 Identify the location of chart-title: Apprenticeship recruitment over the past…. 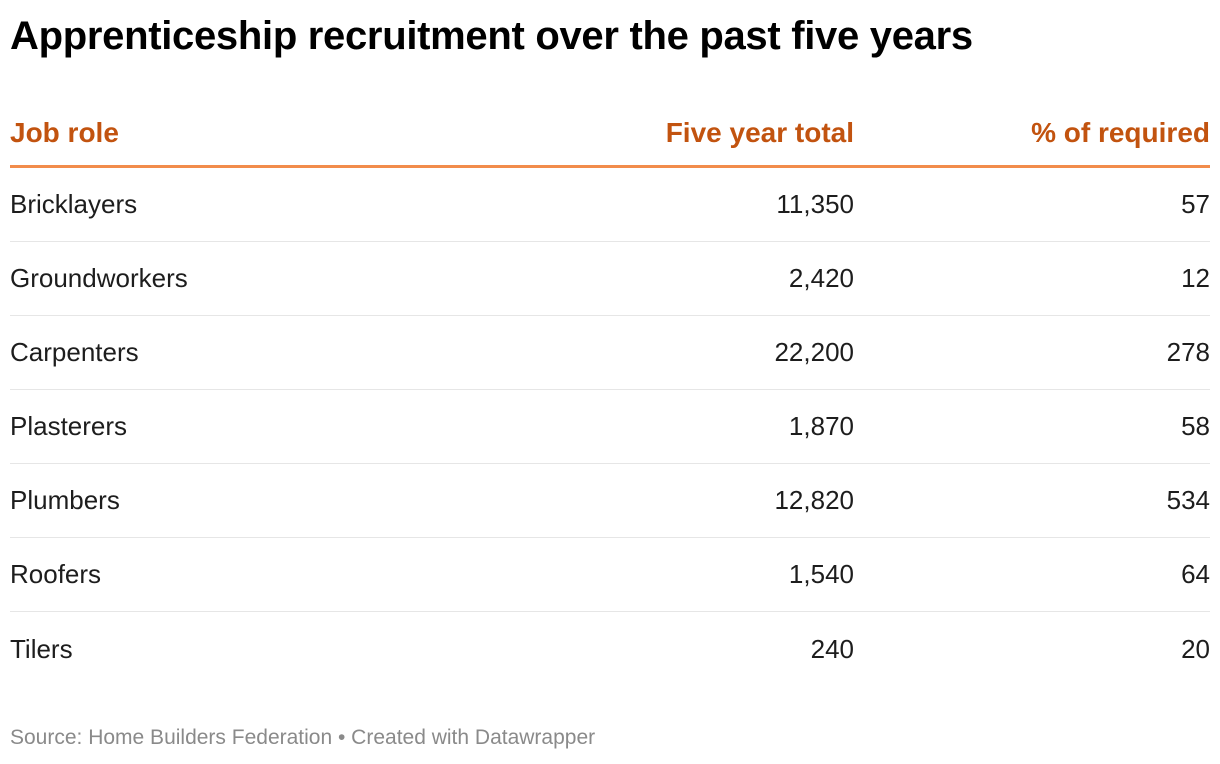
(491, 36).